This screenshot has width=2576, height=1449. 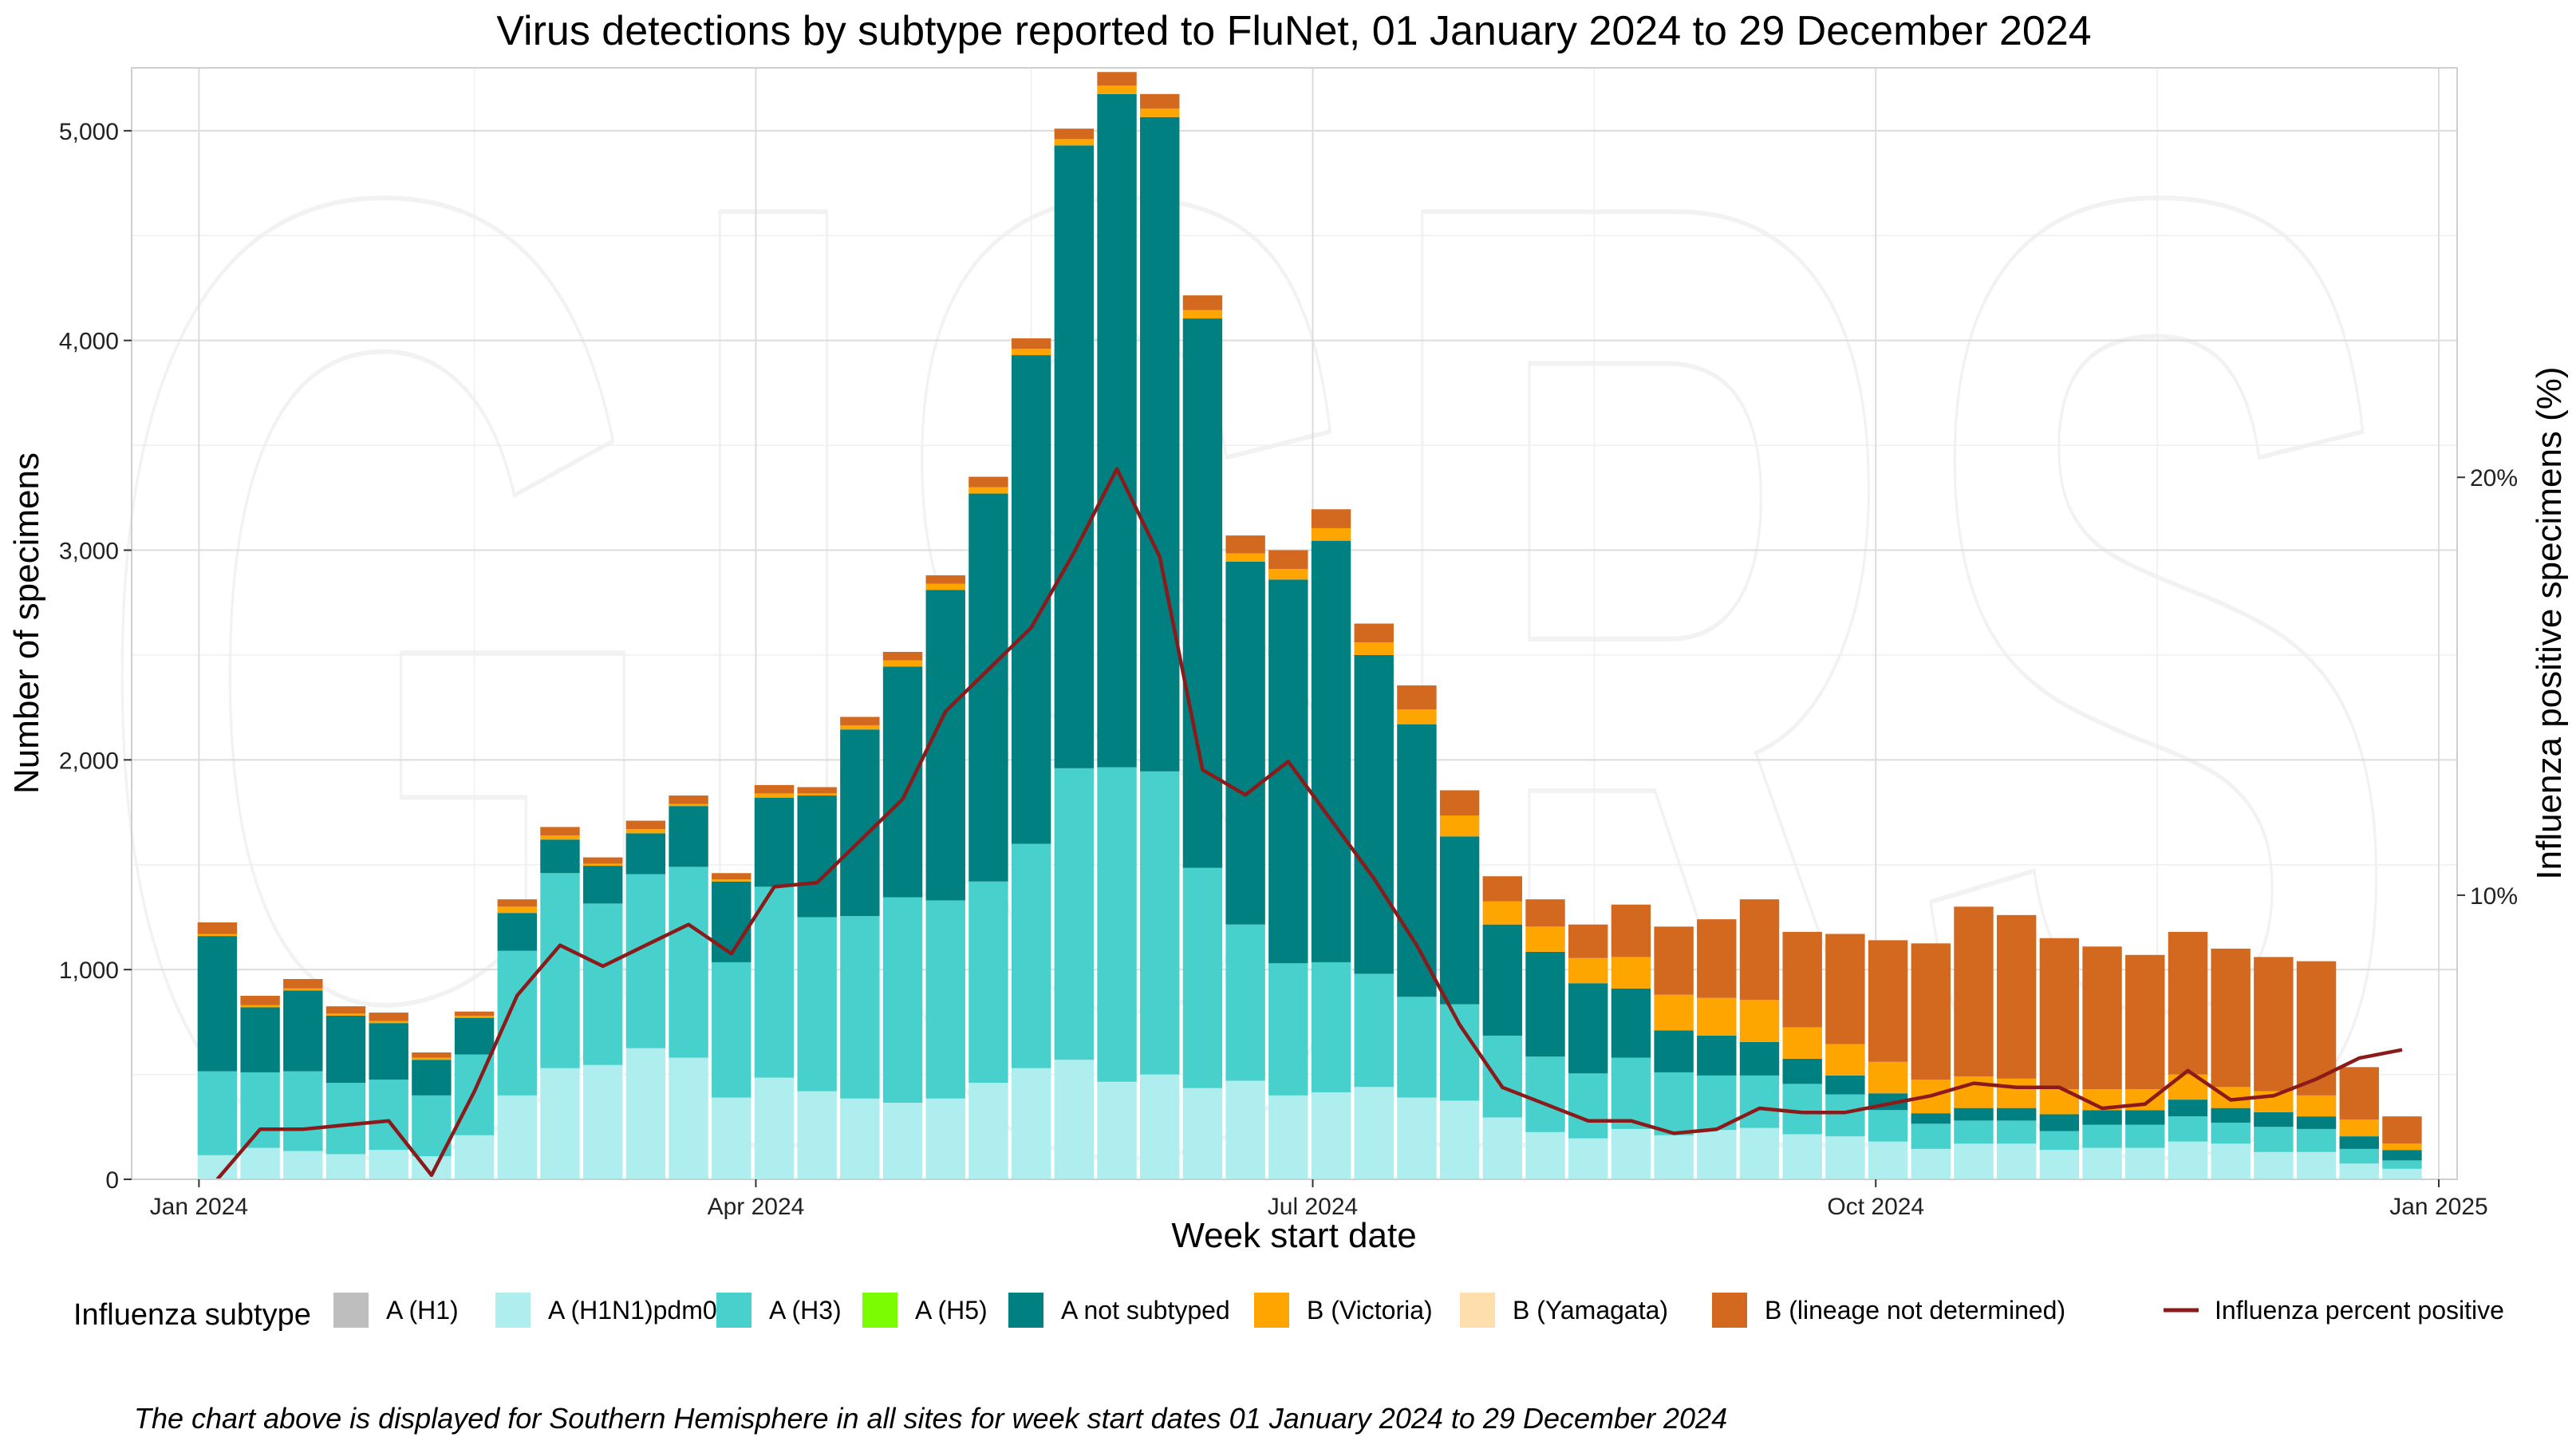 What do you see at coordinates (2494, 478) in the screenshot?
I see `y2-tick-label: 20%` at bounding box center [2494, 478].